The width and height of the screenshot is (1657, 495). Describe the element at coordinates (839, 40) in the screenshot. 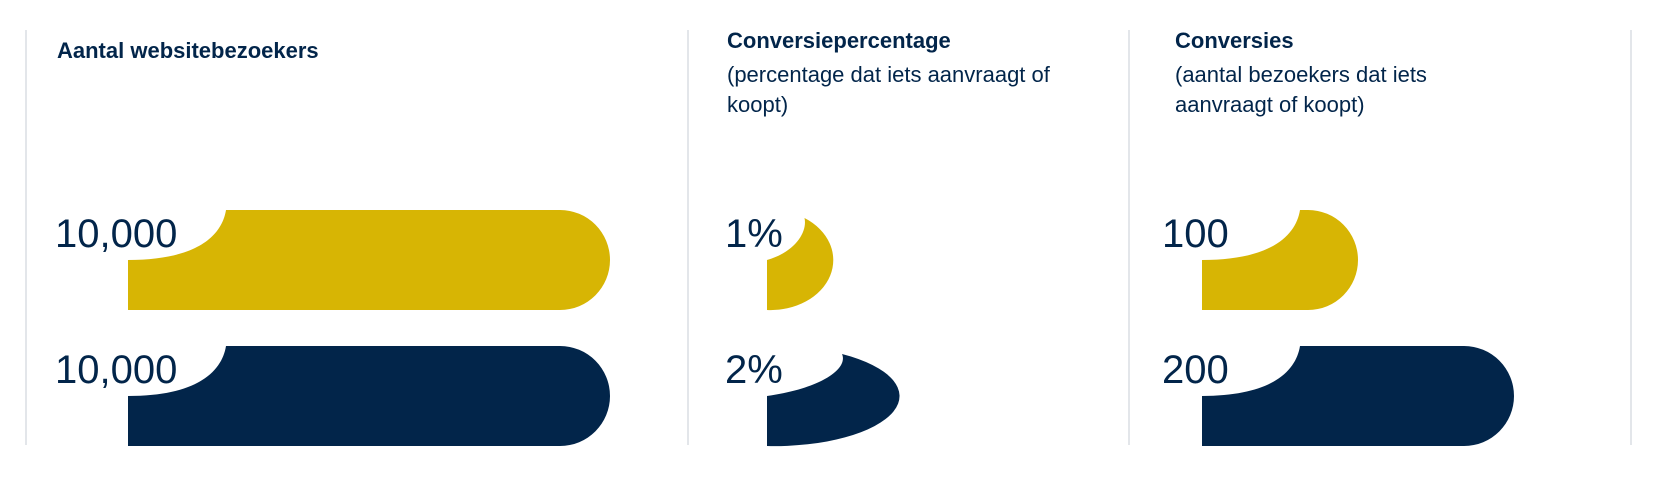

I see `chart-title: Conversiepercentage` at that location.